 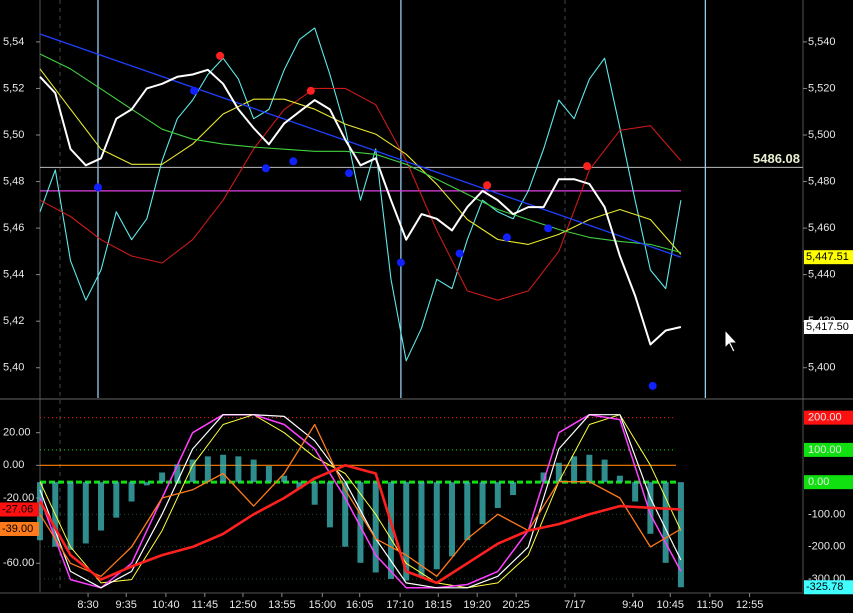 I want to click on y2-tick-label: 200.00, so click(x=825, y=418).